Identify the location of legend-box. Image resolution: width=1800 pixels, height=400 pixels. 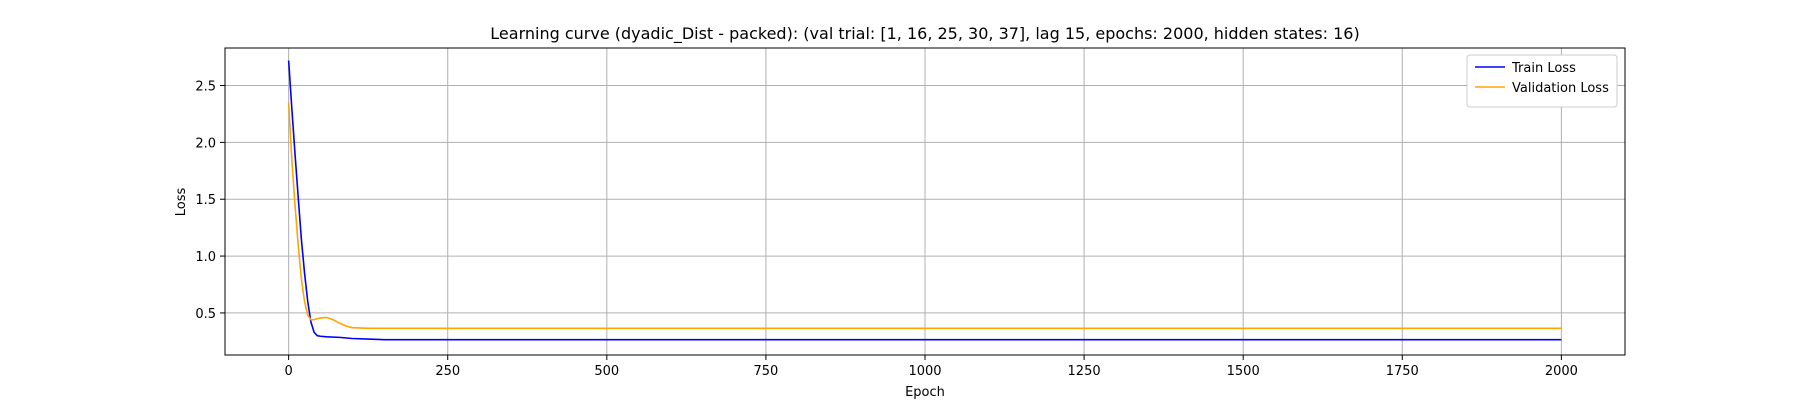
(1542, 81).